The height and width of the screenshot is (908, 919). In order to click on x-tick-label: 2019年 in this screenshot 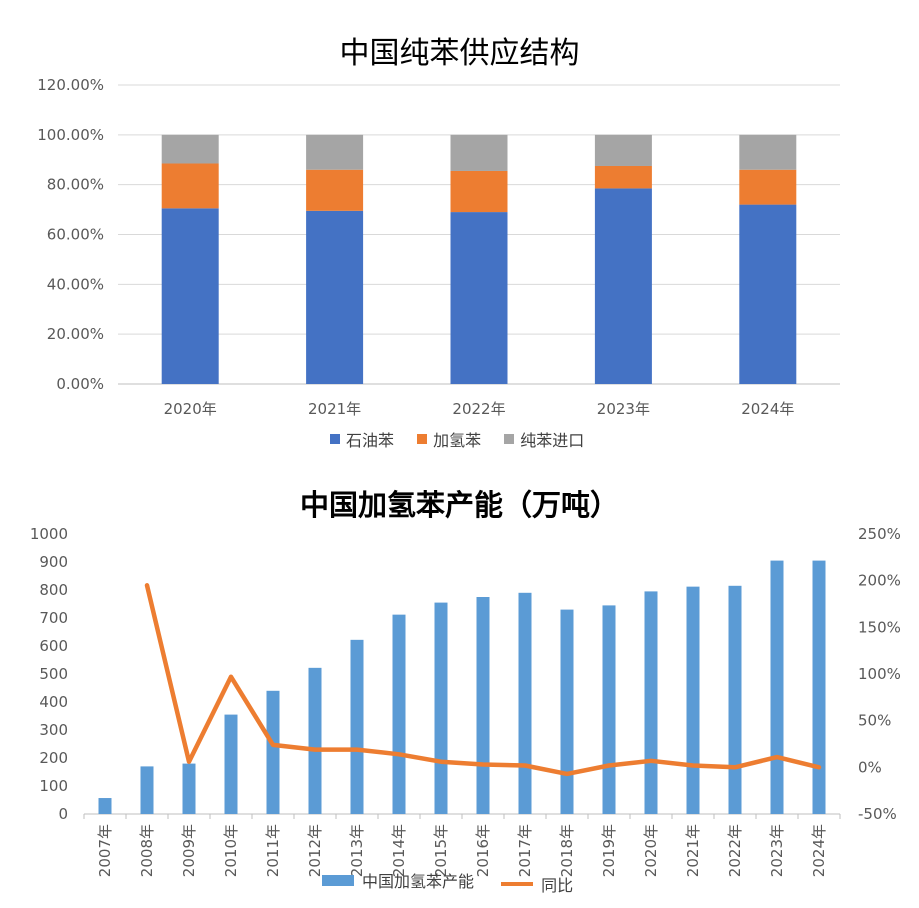, I will do `click(609, 850)`.